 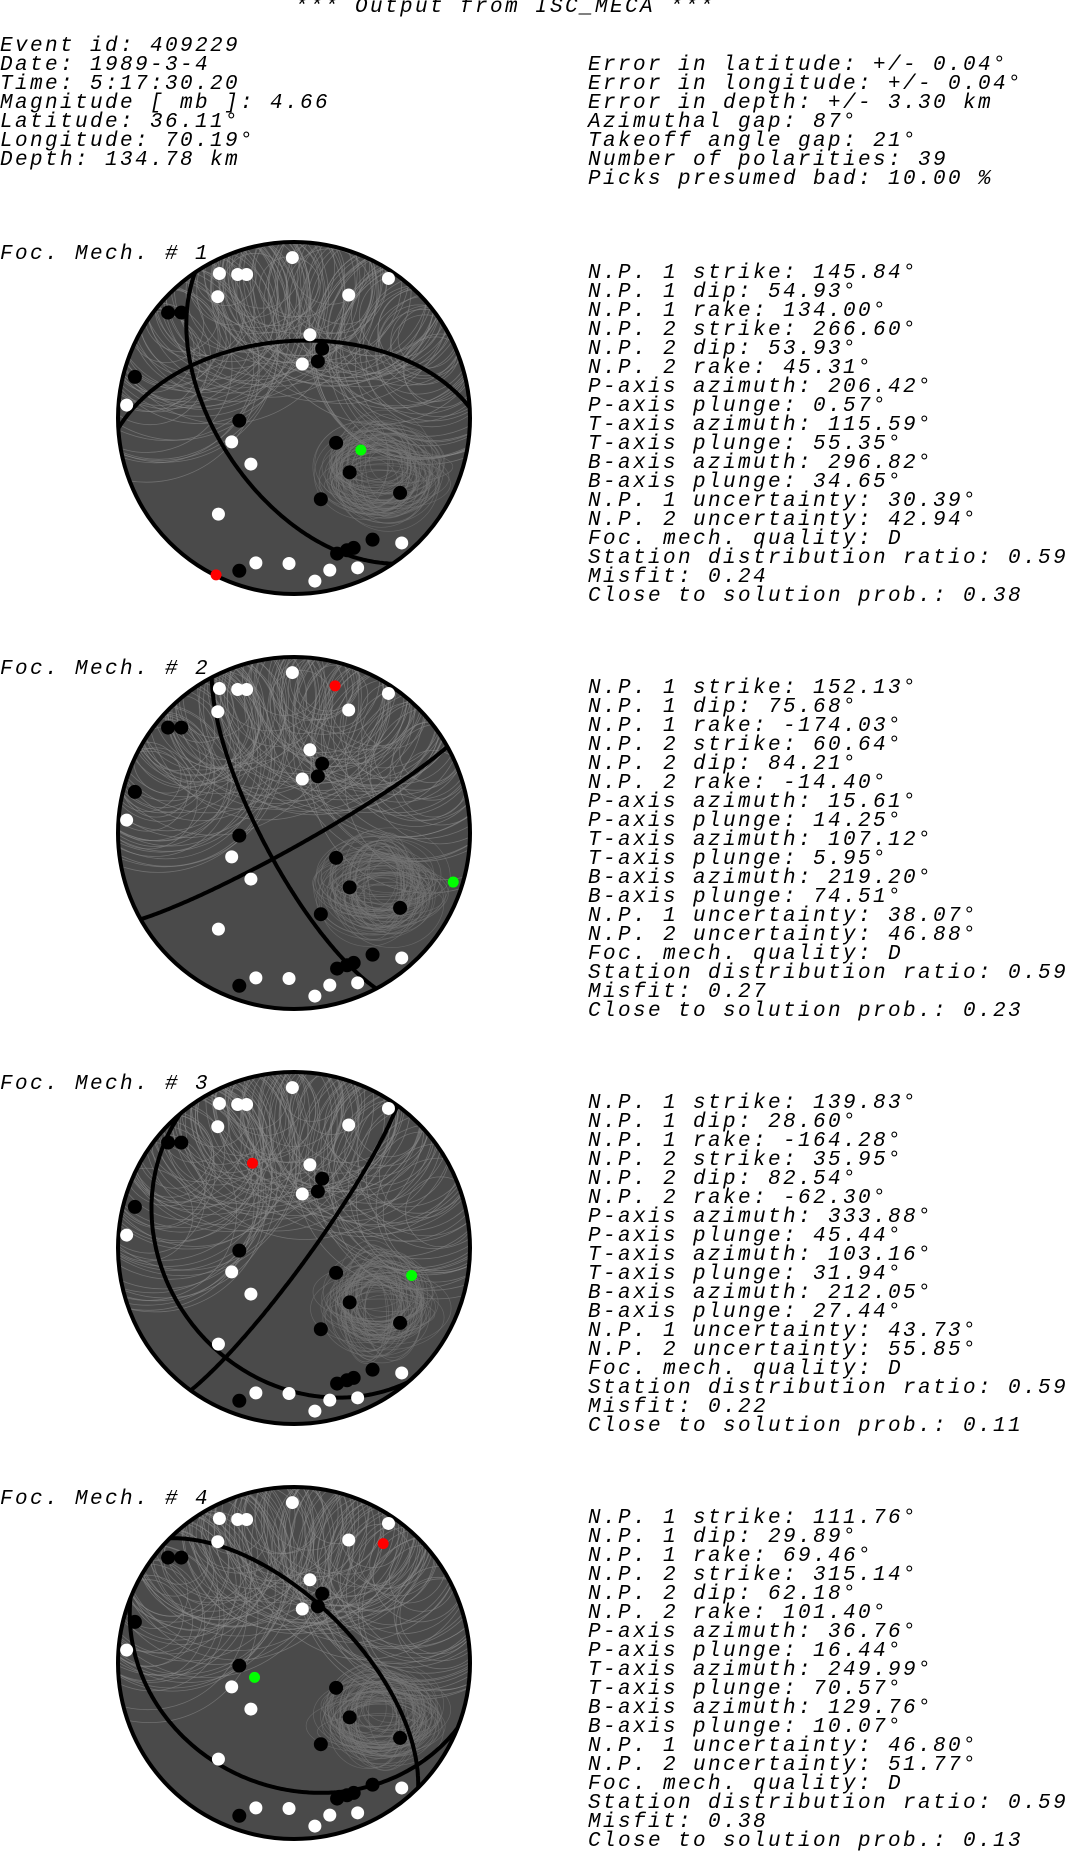 What do you see at coordinates (761, 387) in the screenshot?
I see `mechanism-parameter: P-axis azimuth: 206.42°` at bounding box center [761, 387].